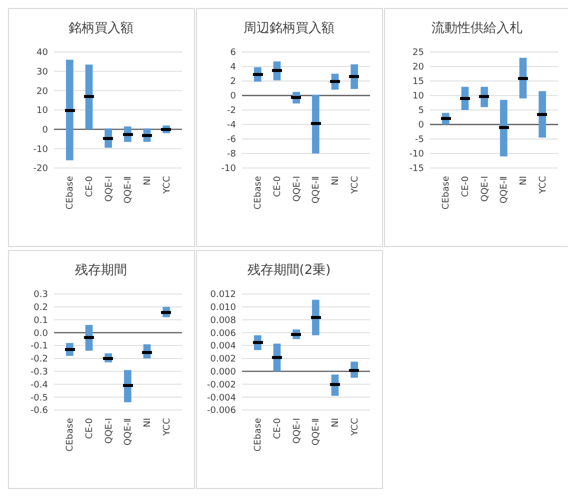  Describe the element at coordinates (41, 333) in the screenshot. I see `y-tick-label: 0.0` at that location.